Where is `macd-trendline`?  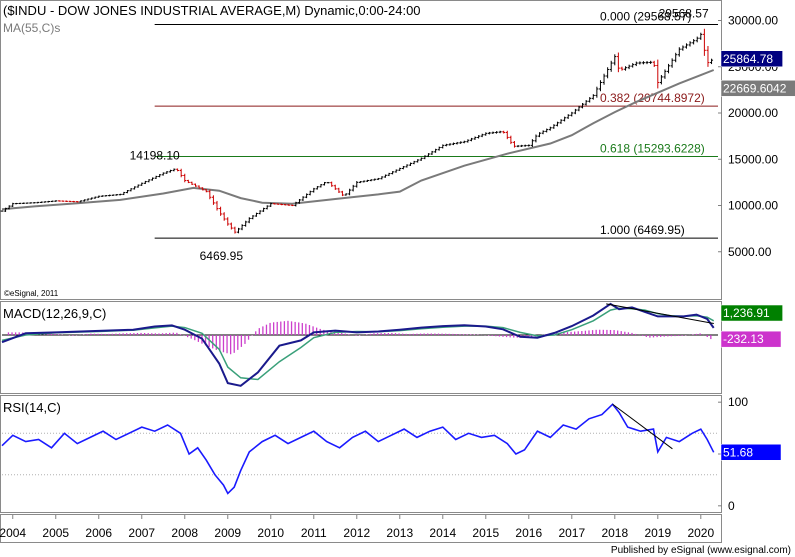
macd-trendline is located at coordinates (660, 313).